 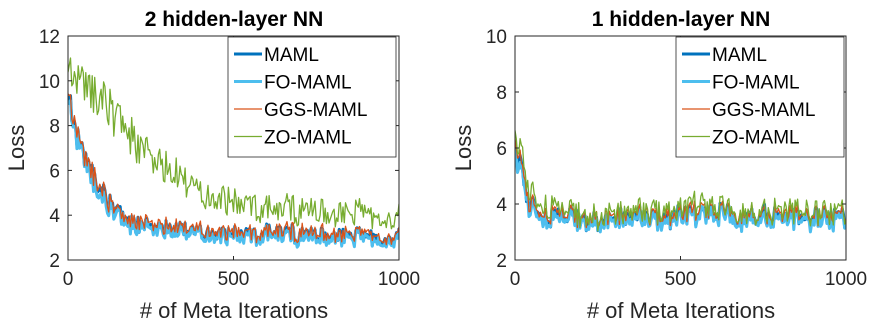 I want to click on series-line-zo-maml, so click(x=680, y=181).